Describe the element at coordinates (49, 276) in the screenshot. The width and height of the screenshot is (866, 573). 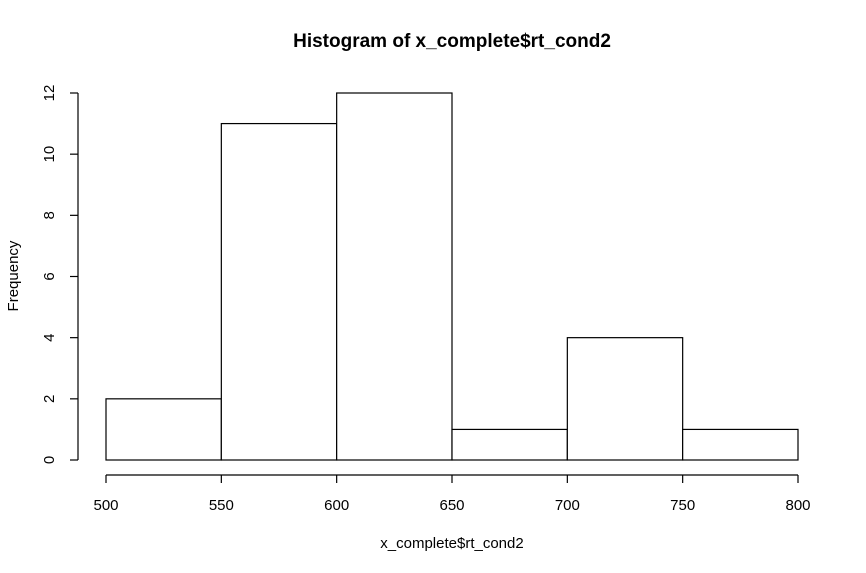
I see `y-tick-label-6: 6` at that location.